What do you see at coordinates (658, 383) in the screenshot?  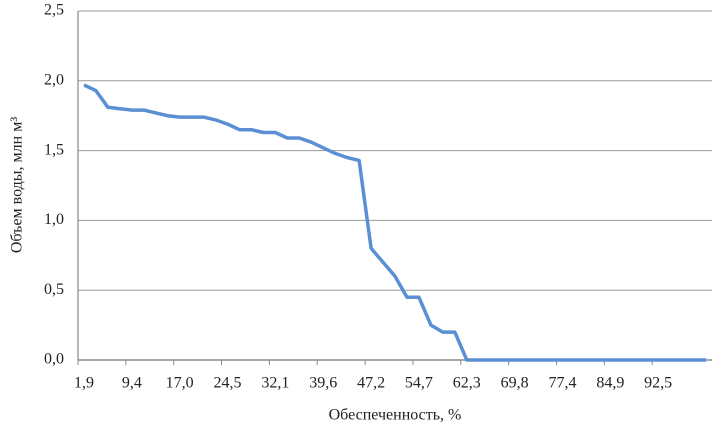 I see `x-tick-label: 92,5` at bounding box center [658, 383].